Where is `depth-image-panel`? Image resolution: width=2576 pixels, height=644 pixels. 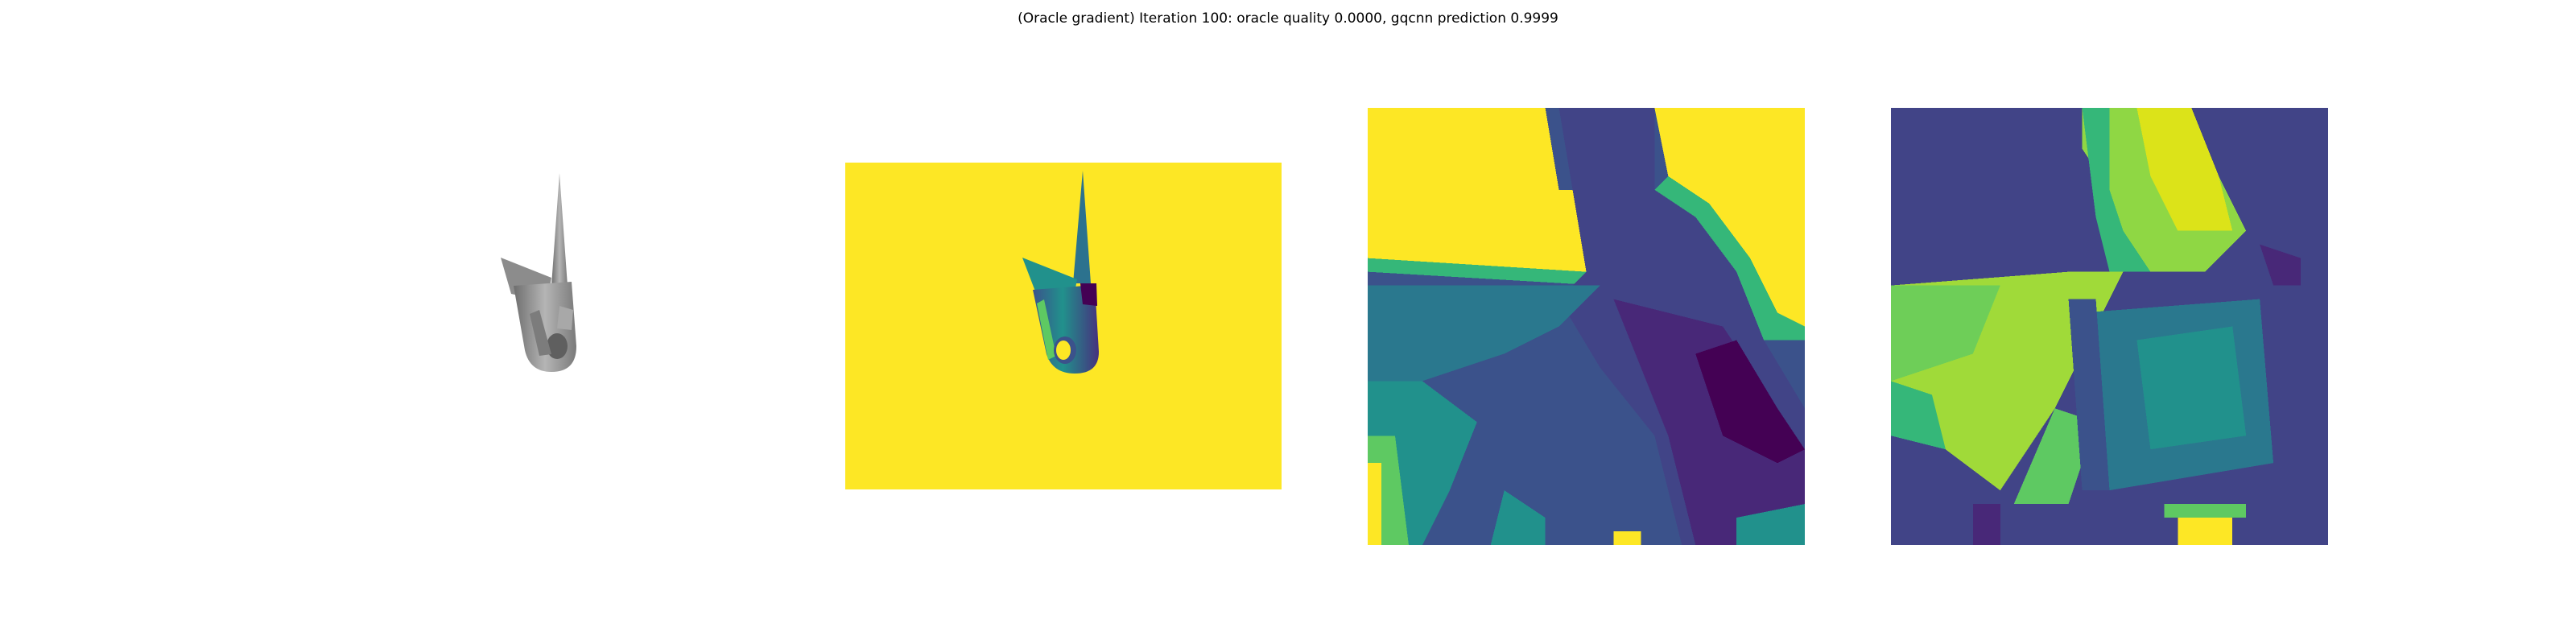
depth-image-panel is located at coordinates (1063, 326).